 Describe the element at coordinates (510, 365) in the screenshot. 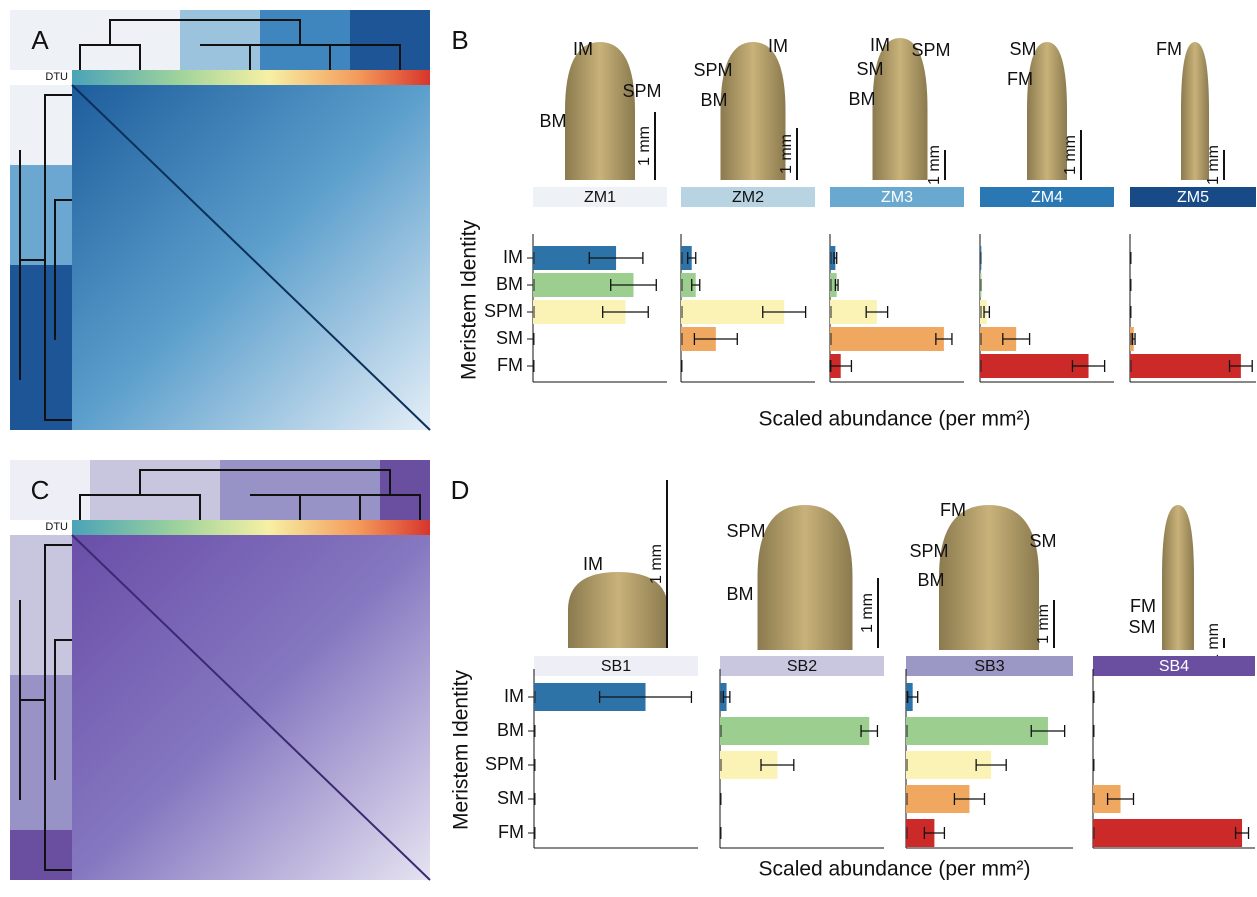

I see `category-label: FM` at that location.